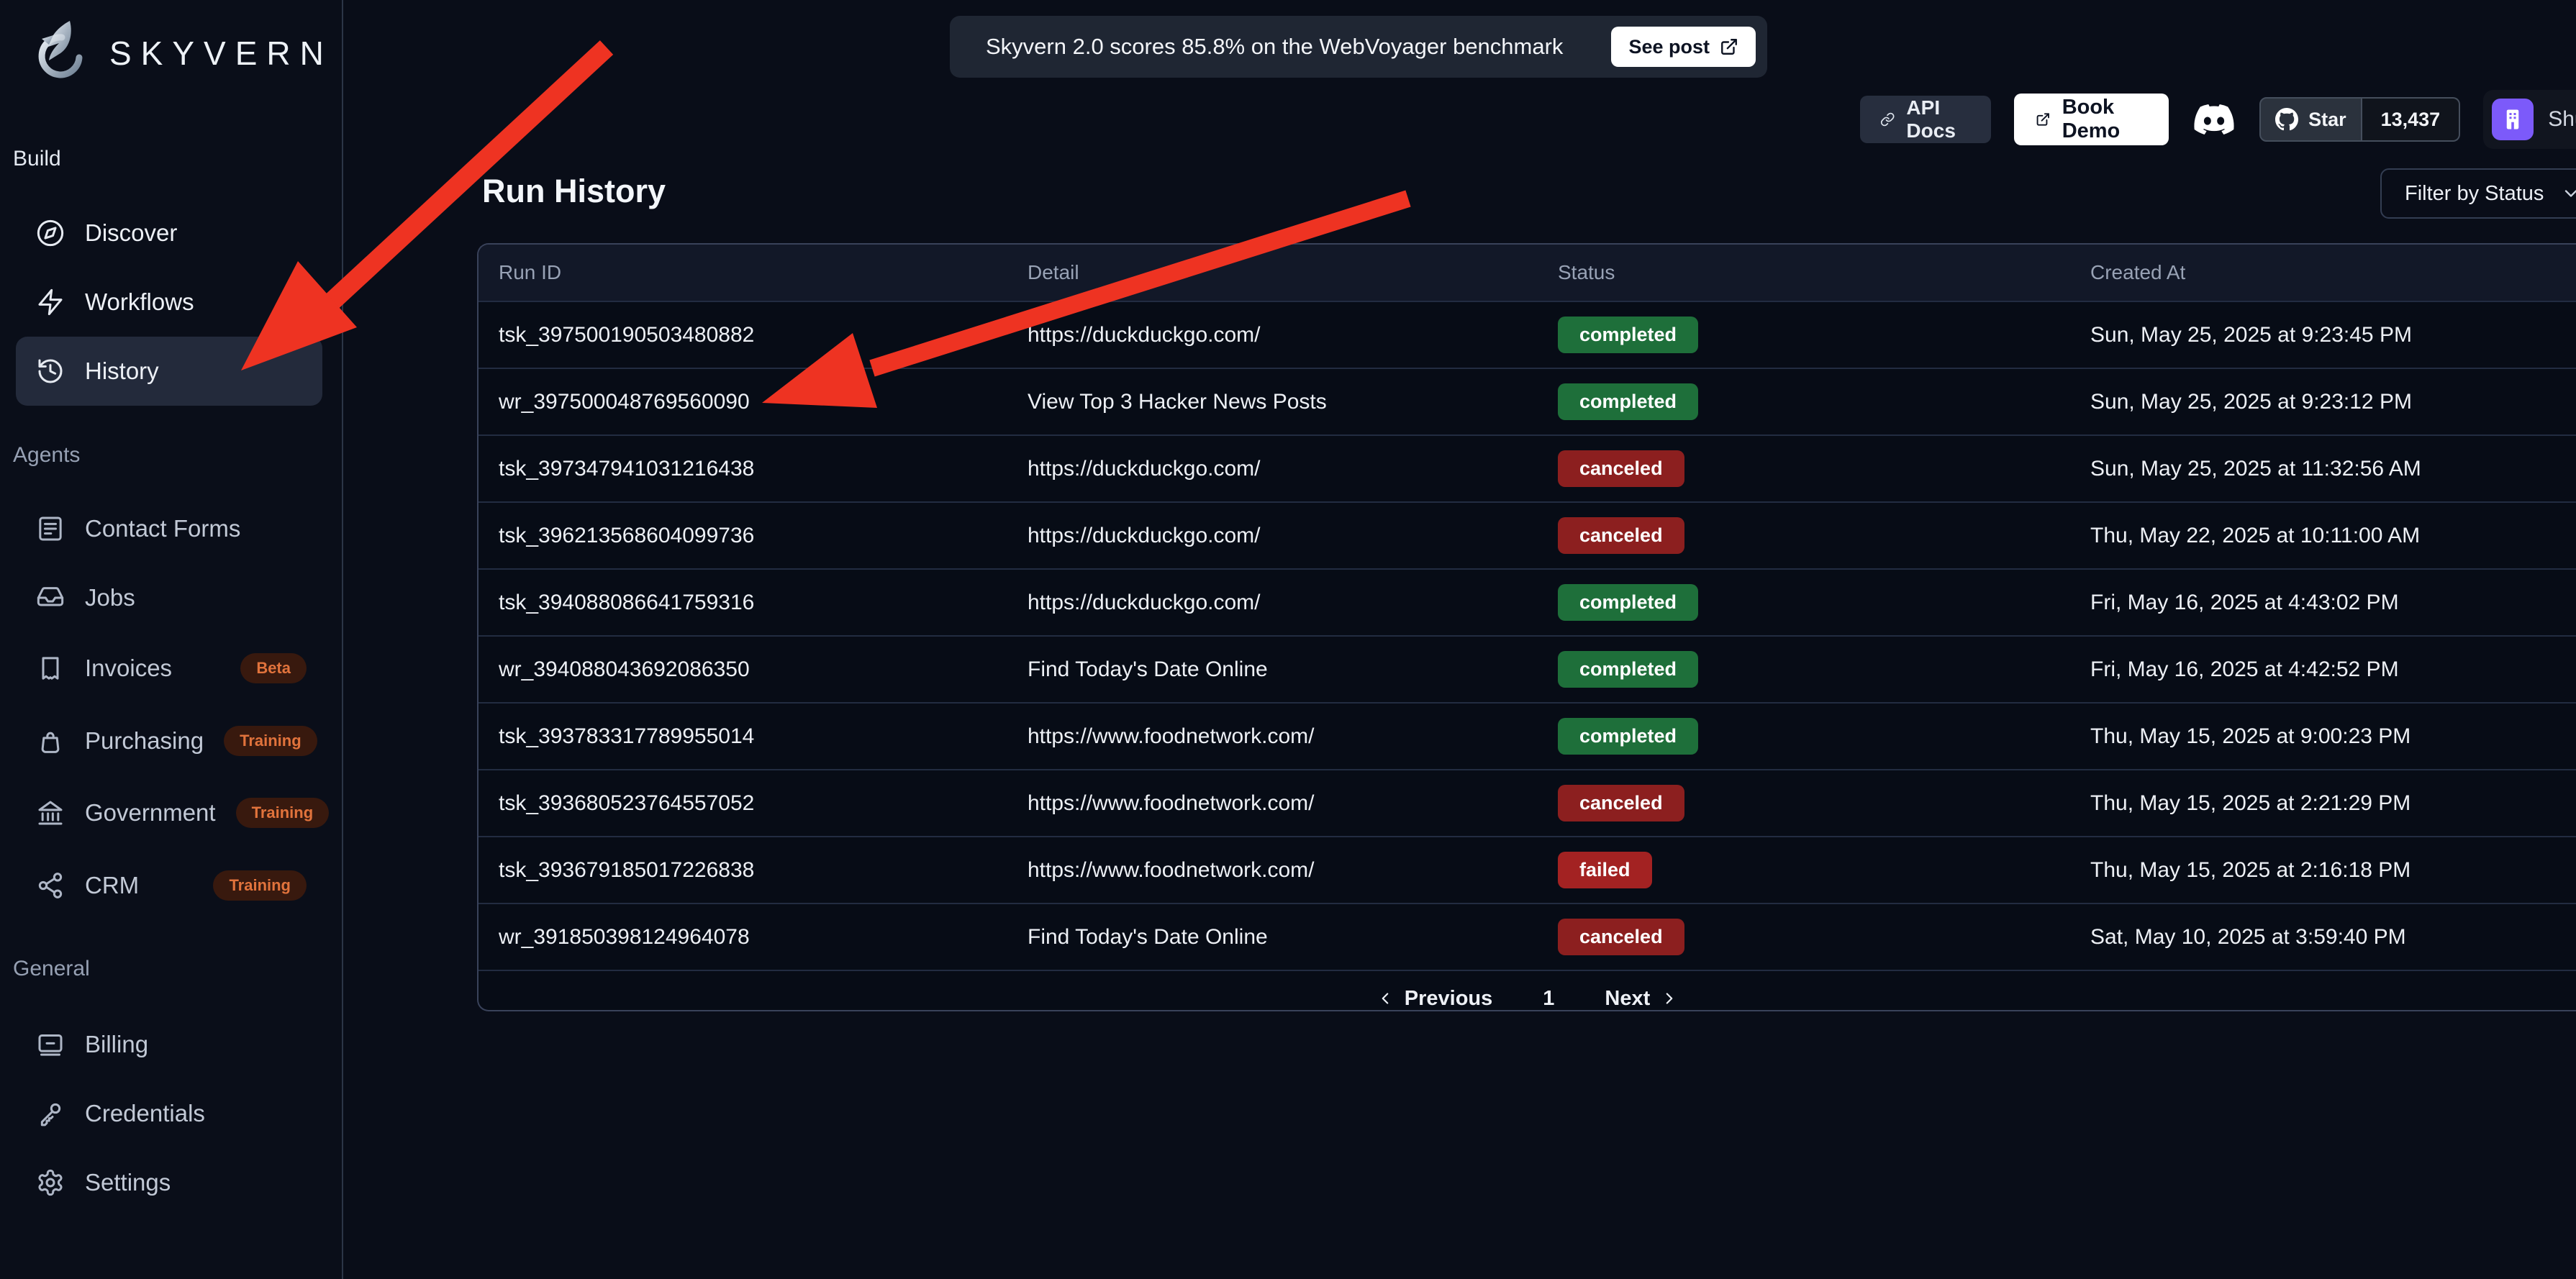  What do you see at coordinates (1385, 998) in the screenshot?
I see `chevron-left-icon` at bounding box center [1385, 998].